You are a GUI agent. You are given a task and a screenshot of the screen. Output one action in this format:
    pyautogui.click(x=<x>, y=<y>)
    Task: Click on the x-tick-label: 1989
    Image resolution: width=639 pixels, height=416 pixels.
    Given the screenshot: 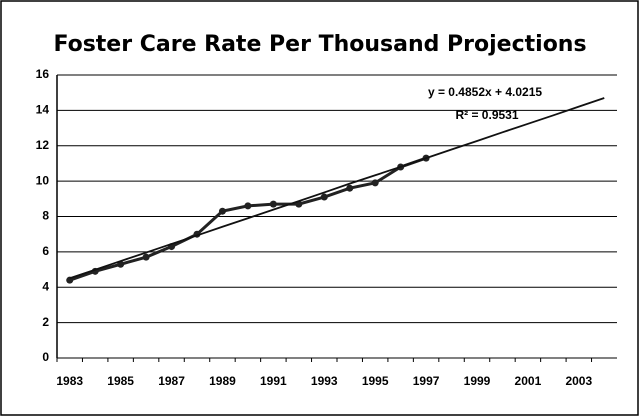 What is the action you would take?
    pyautogui.click(x=222, y=381)
    